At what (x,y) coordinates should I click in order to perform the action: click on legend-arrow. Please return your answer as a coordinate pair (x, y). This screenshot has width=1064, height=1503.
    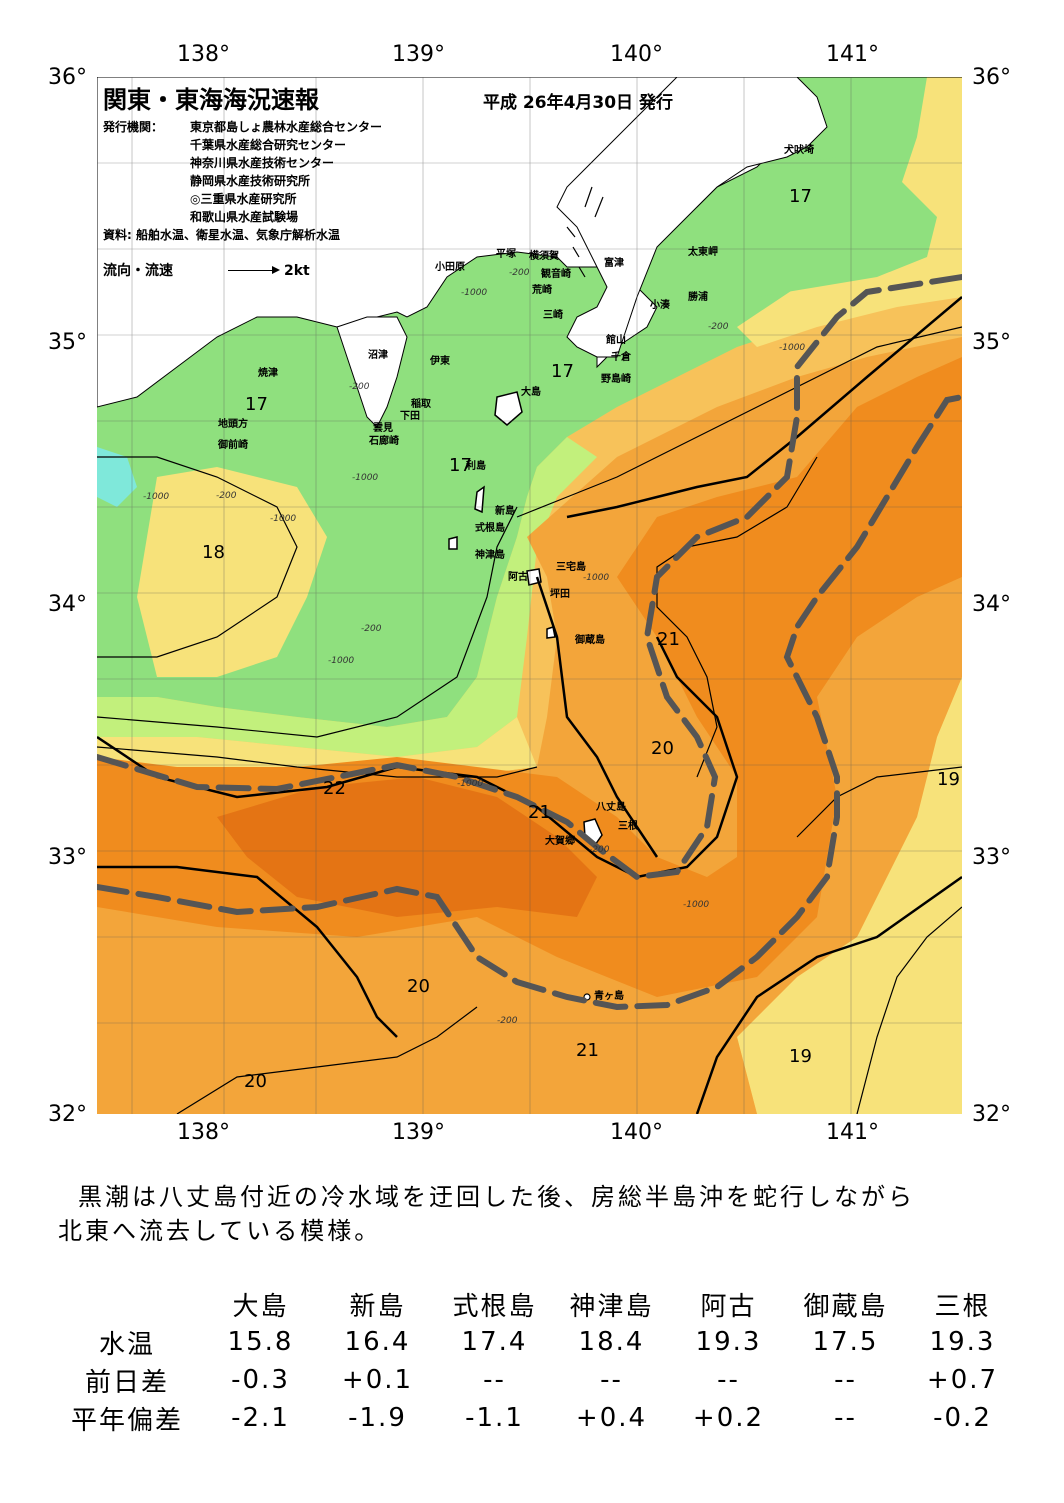
    Looking at the image, I should click on (252, 270).